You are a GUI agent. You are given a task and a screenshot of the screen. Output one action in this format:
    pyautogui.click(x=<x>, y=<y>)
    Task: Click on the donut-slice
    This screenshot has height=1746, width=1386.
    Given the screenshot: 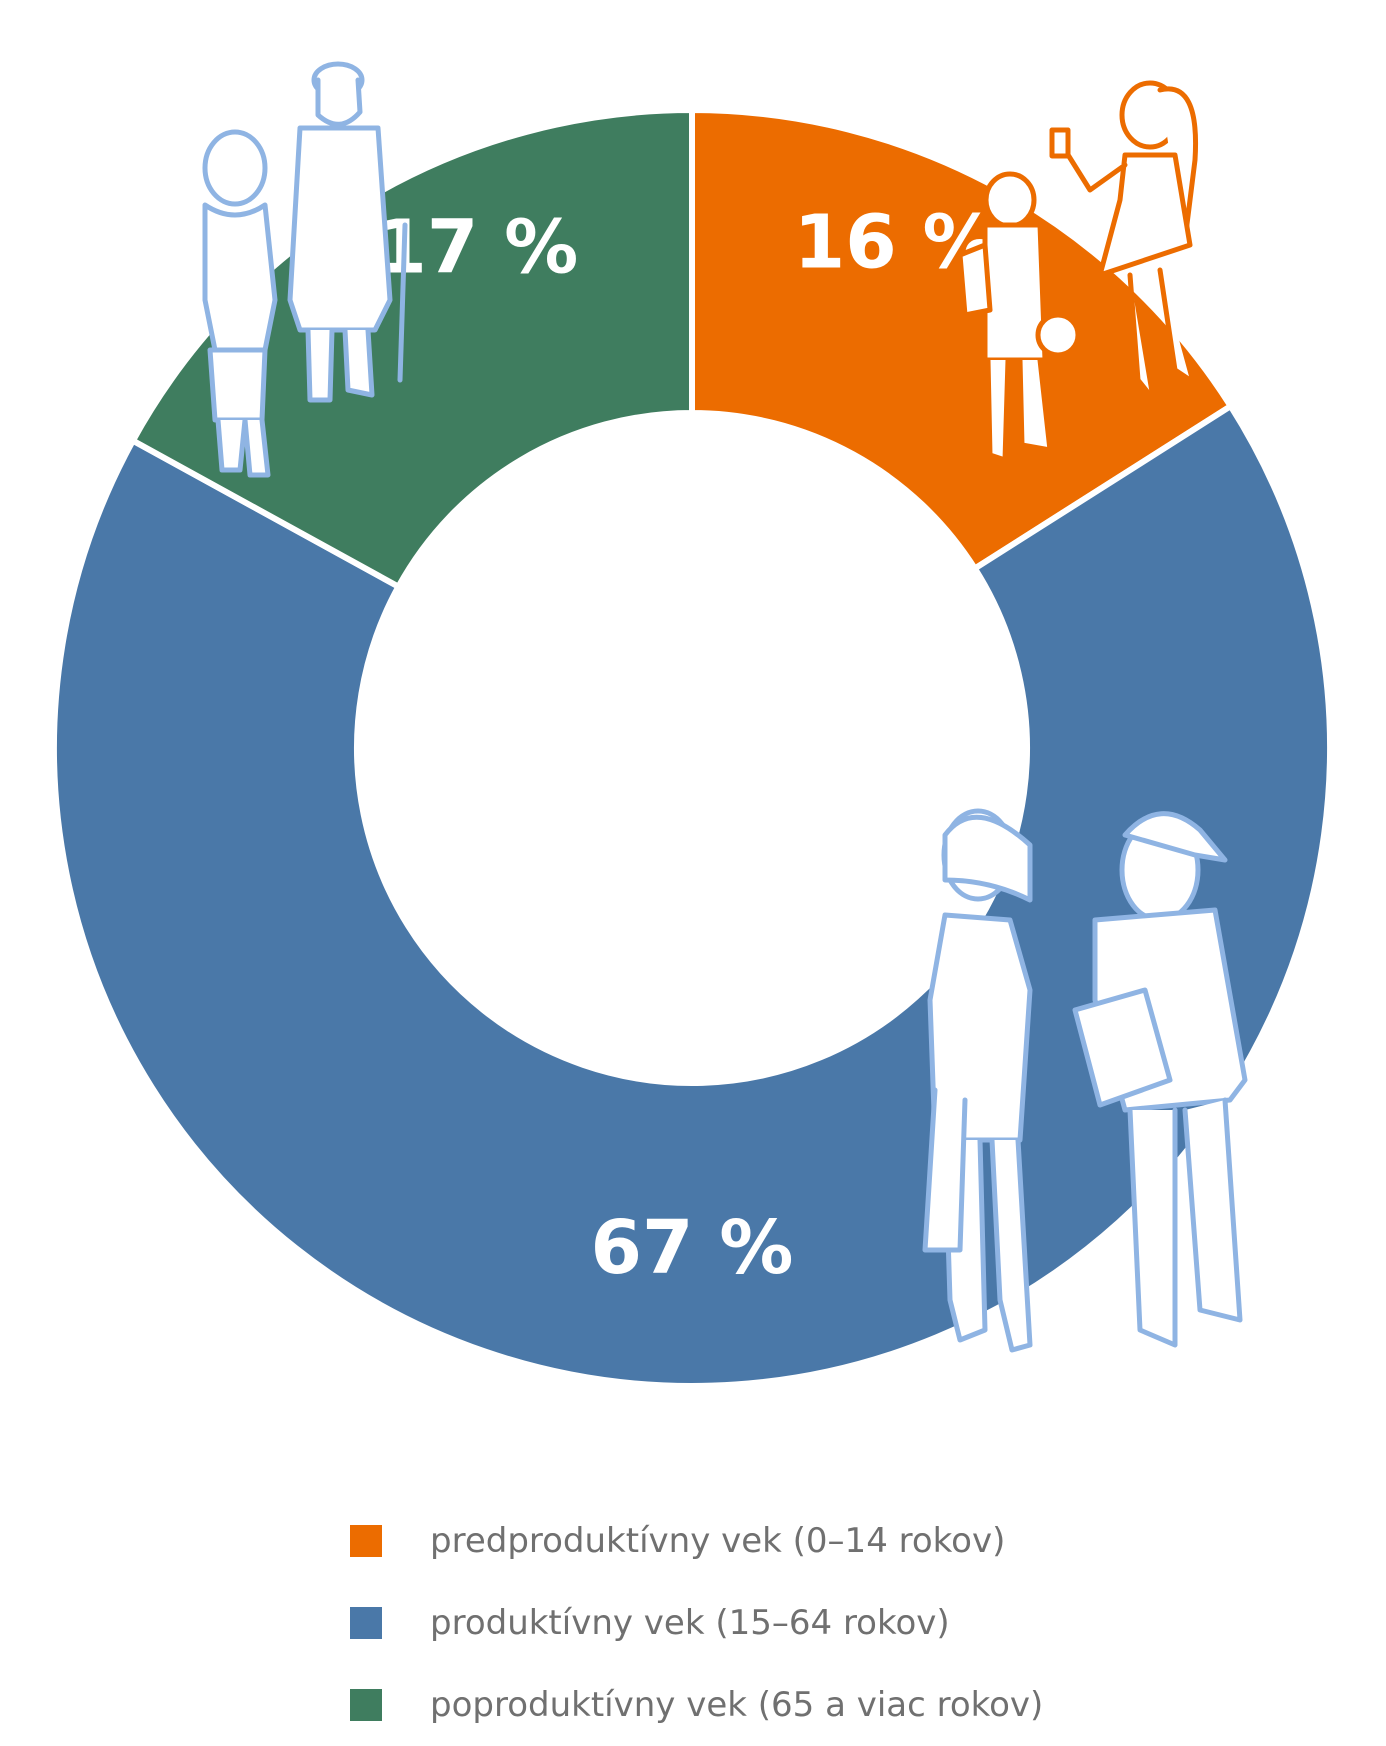 What is the action you would take?
    pyautogui.click(x=962, y=339)
    